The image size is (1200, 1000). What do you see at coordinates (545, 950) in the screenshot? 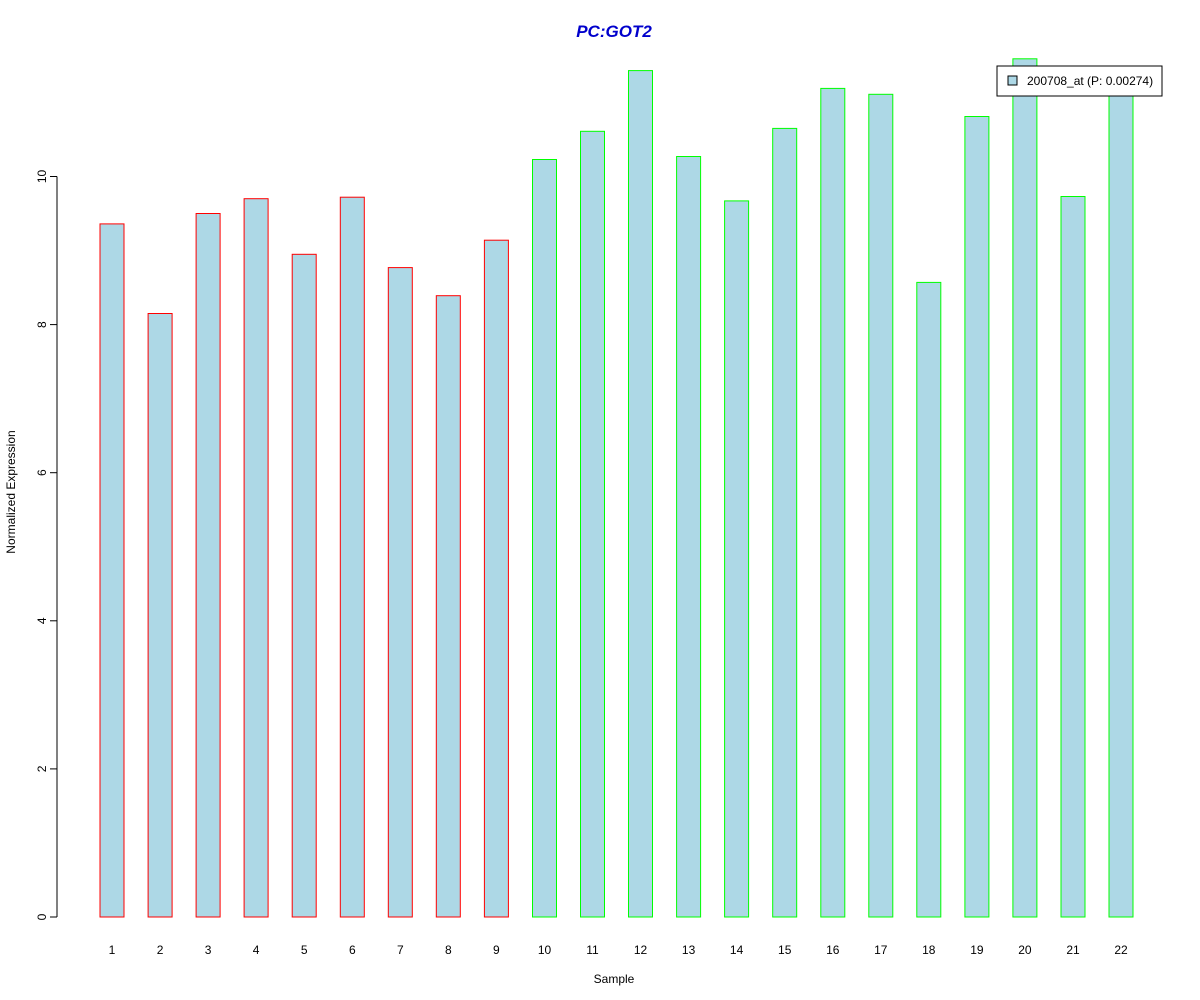
I see `x-tick-label: 10` at bounding box center [545, 950].